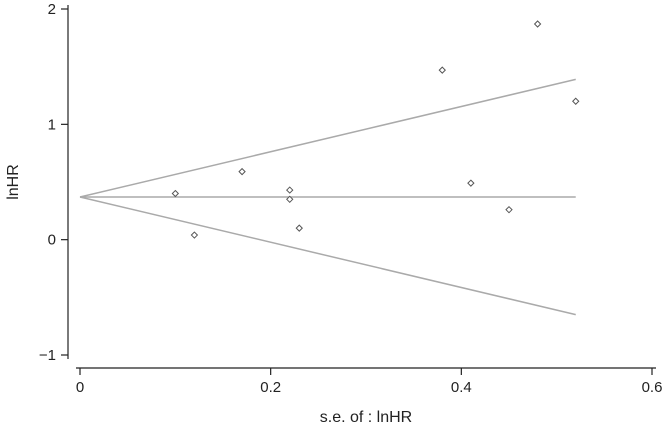 This screenshot has width=667, height=430. I want to click on y-tick-label: 2, so click(52, 9).